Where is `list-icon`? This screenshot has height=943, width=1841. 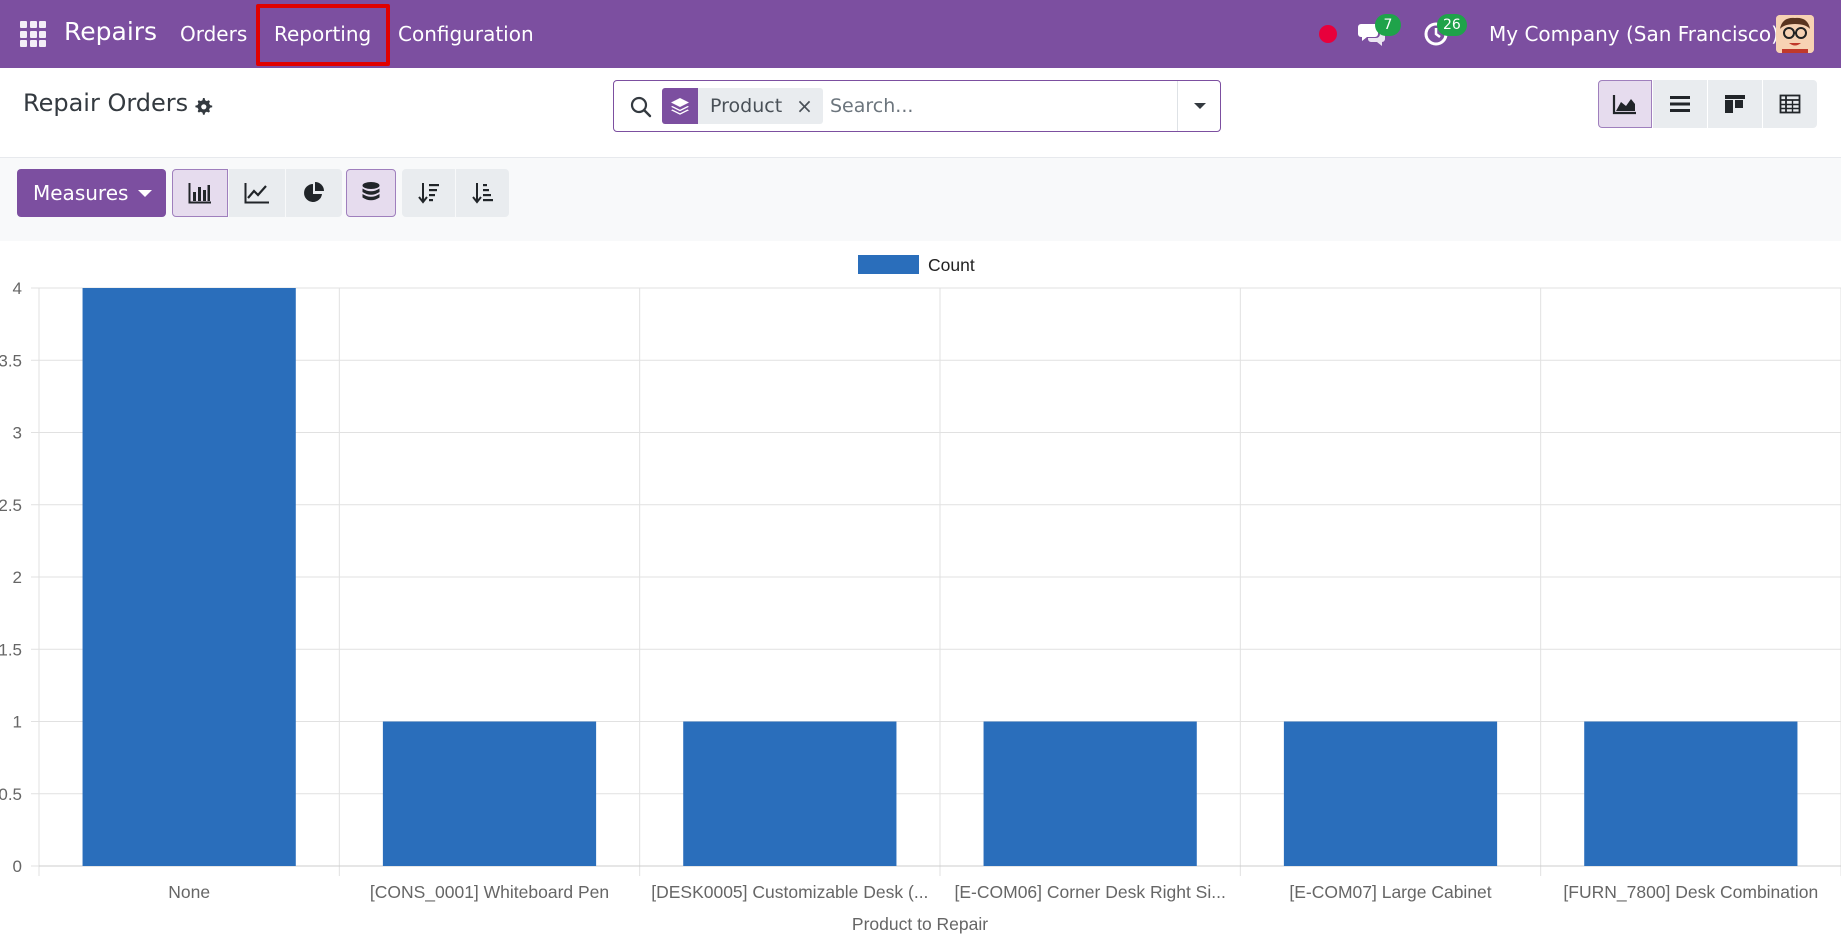
list-icon is located at coordinates (1680, 104).